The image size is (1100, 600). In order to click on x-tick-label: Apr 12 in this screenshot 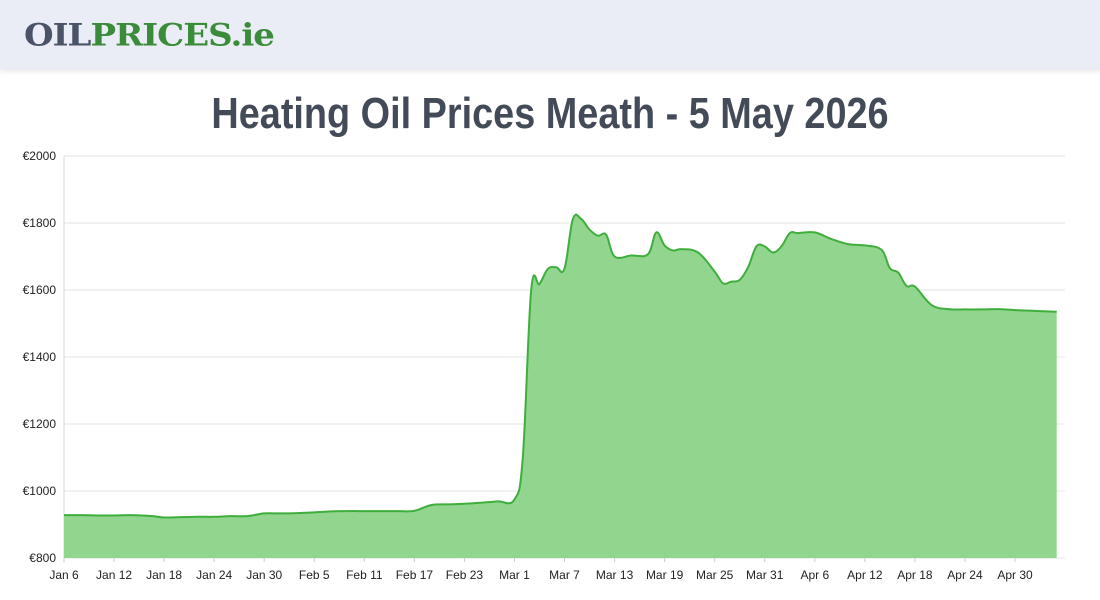, I will do `click(865, 575)`.